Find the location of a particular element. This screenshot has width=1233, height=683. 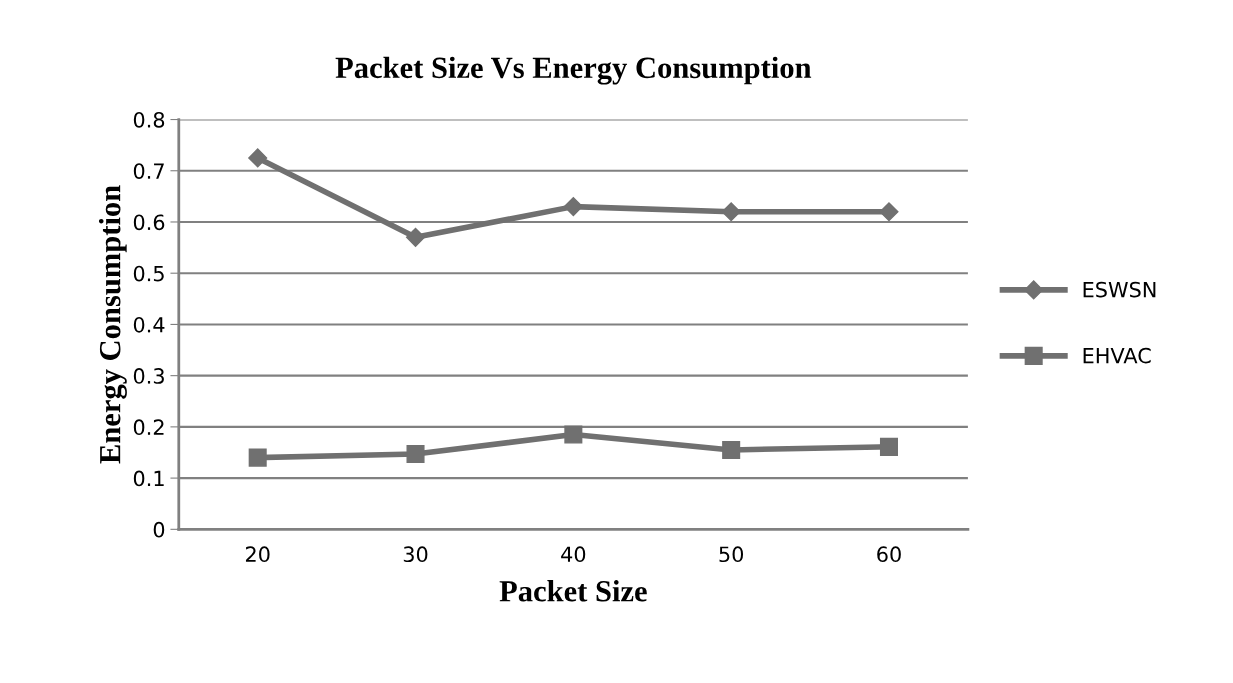

y-axis-title: Energy Consumption is located at coordinates (112, 324).